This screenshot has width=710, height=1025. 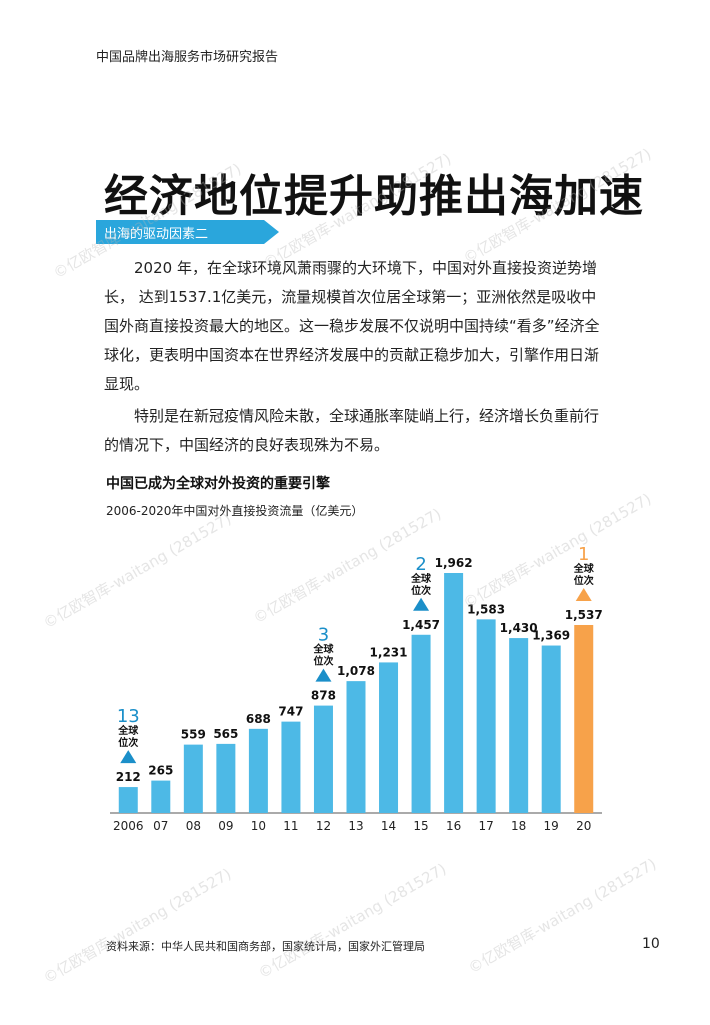 What do you see at coordinates (323, 696) in the screenshot?
I see `bar-value-label: 878` at bounding box center [323, 696].